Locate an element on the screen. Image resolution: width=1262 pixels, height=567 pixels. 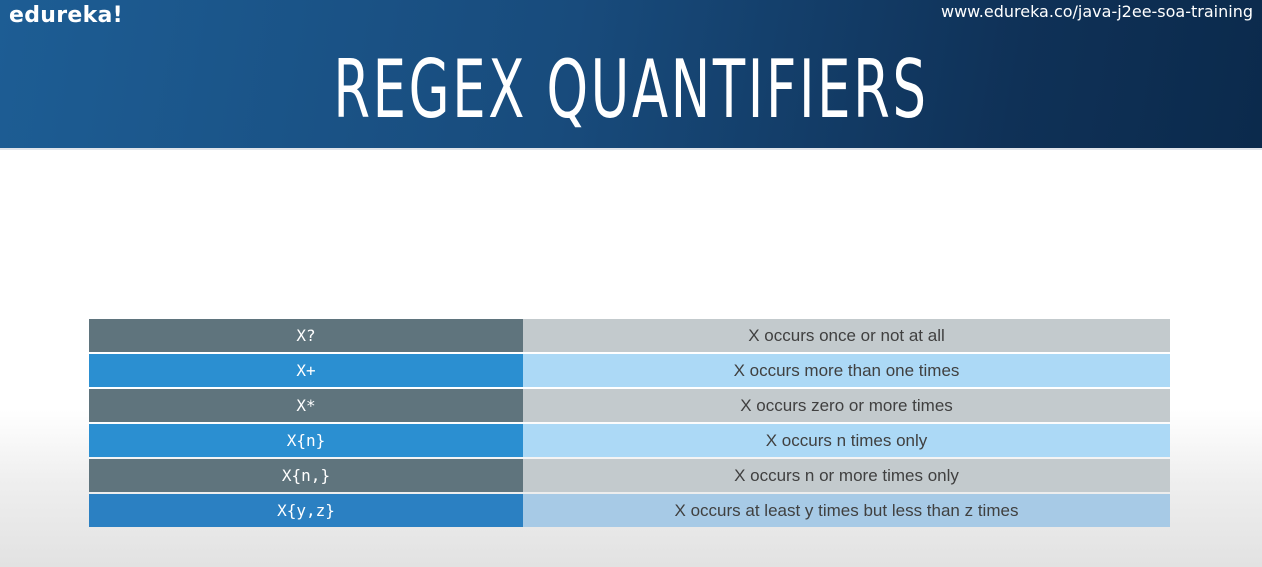
description-cell: X occurs zero or more times is located at coordinates (846, 405).